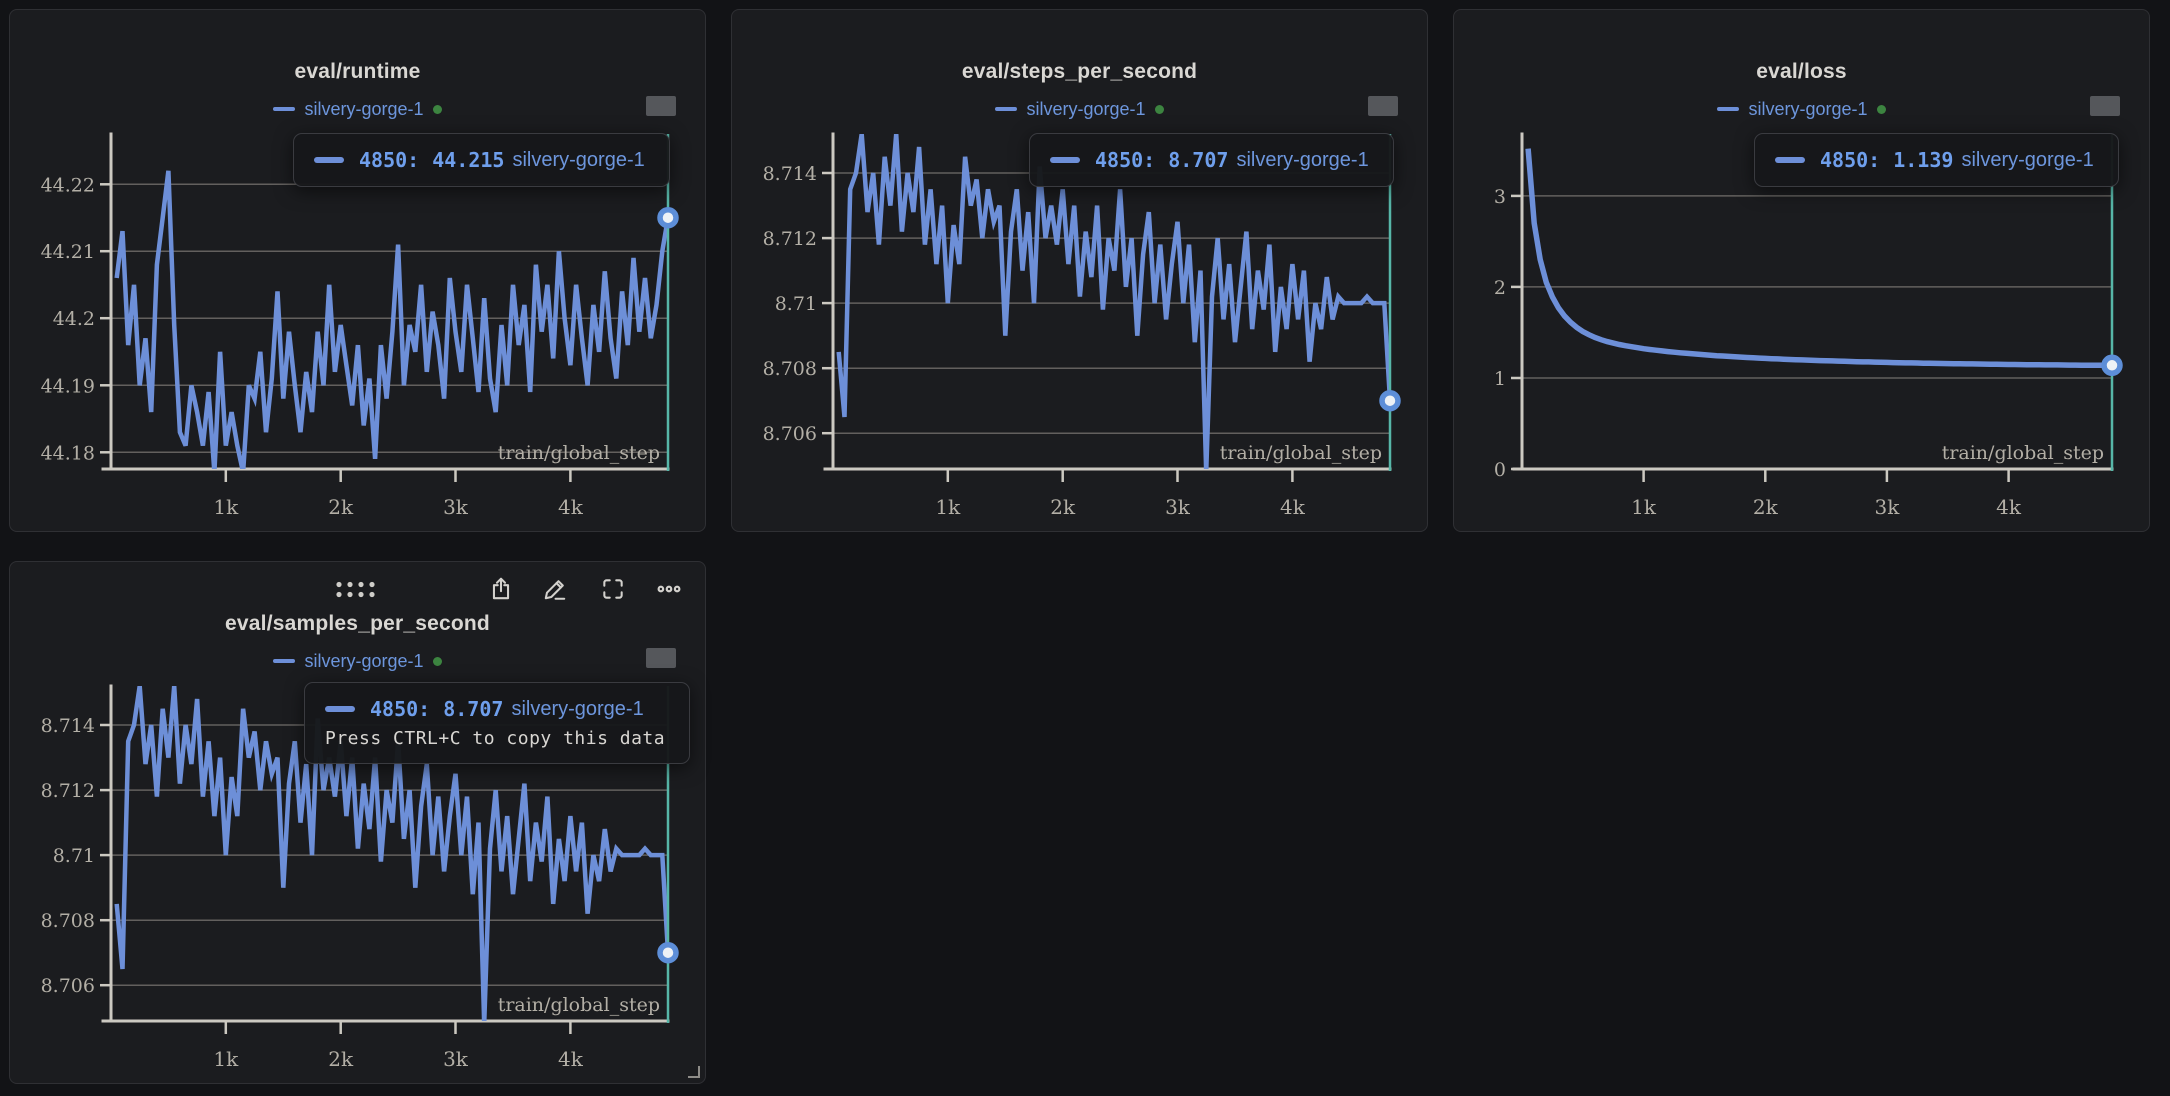  I want to click on svg-text: 0, so click(1500, 470).